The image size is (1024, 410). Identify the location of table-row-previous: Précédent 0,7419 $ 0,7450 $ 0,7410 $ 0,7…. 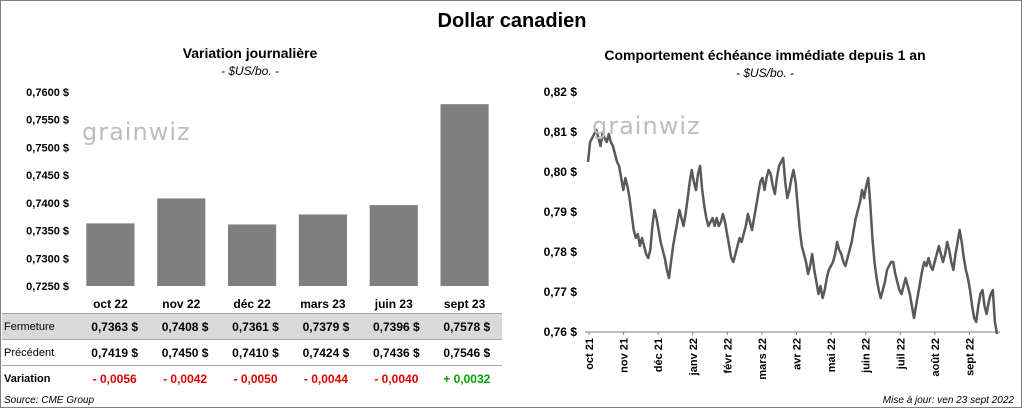
(252, 353).